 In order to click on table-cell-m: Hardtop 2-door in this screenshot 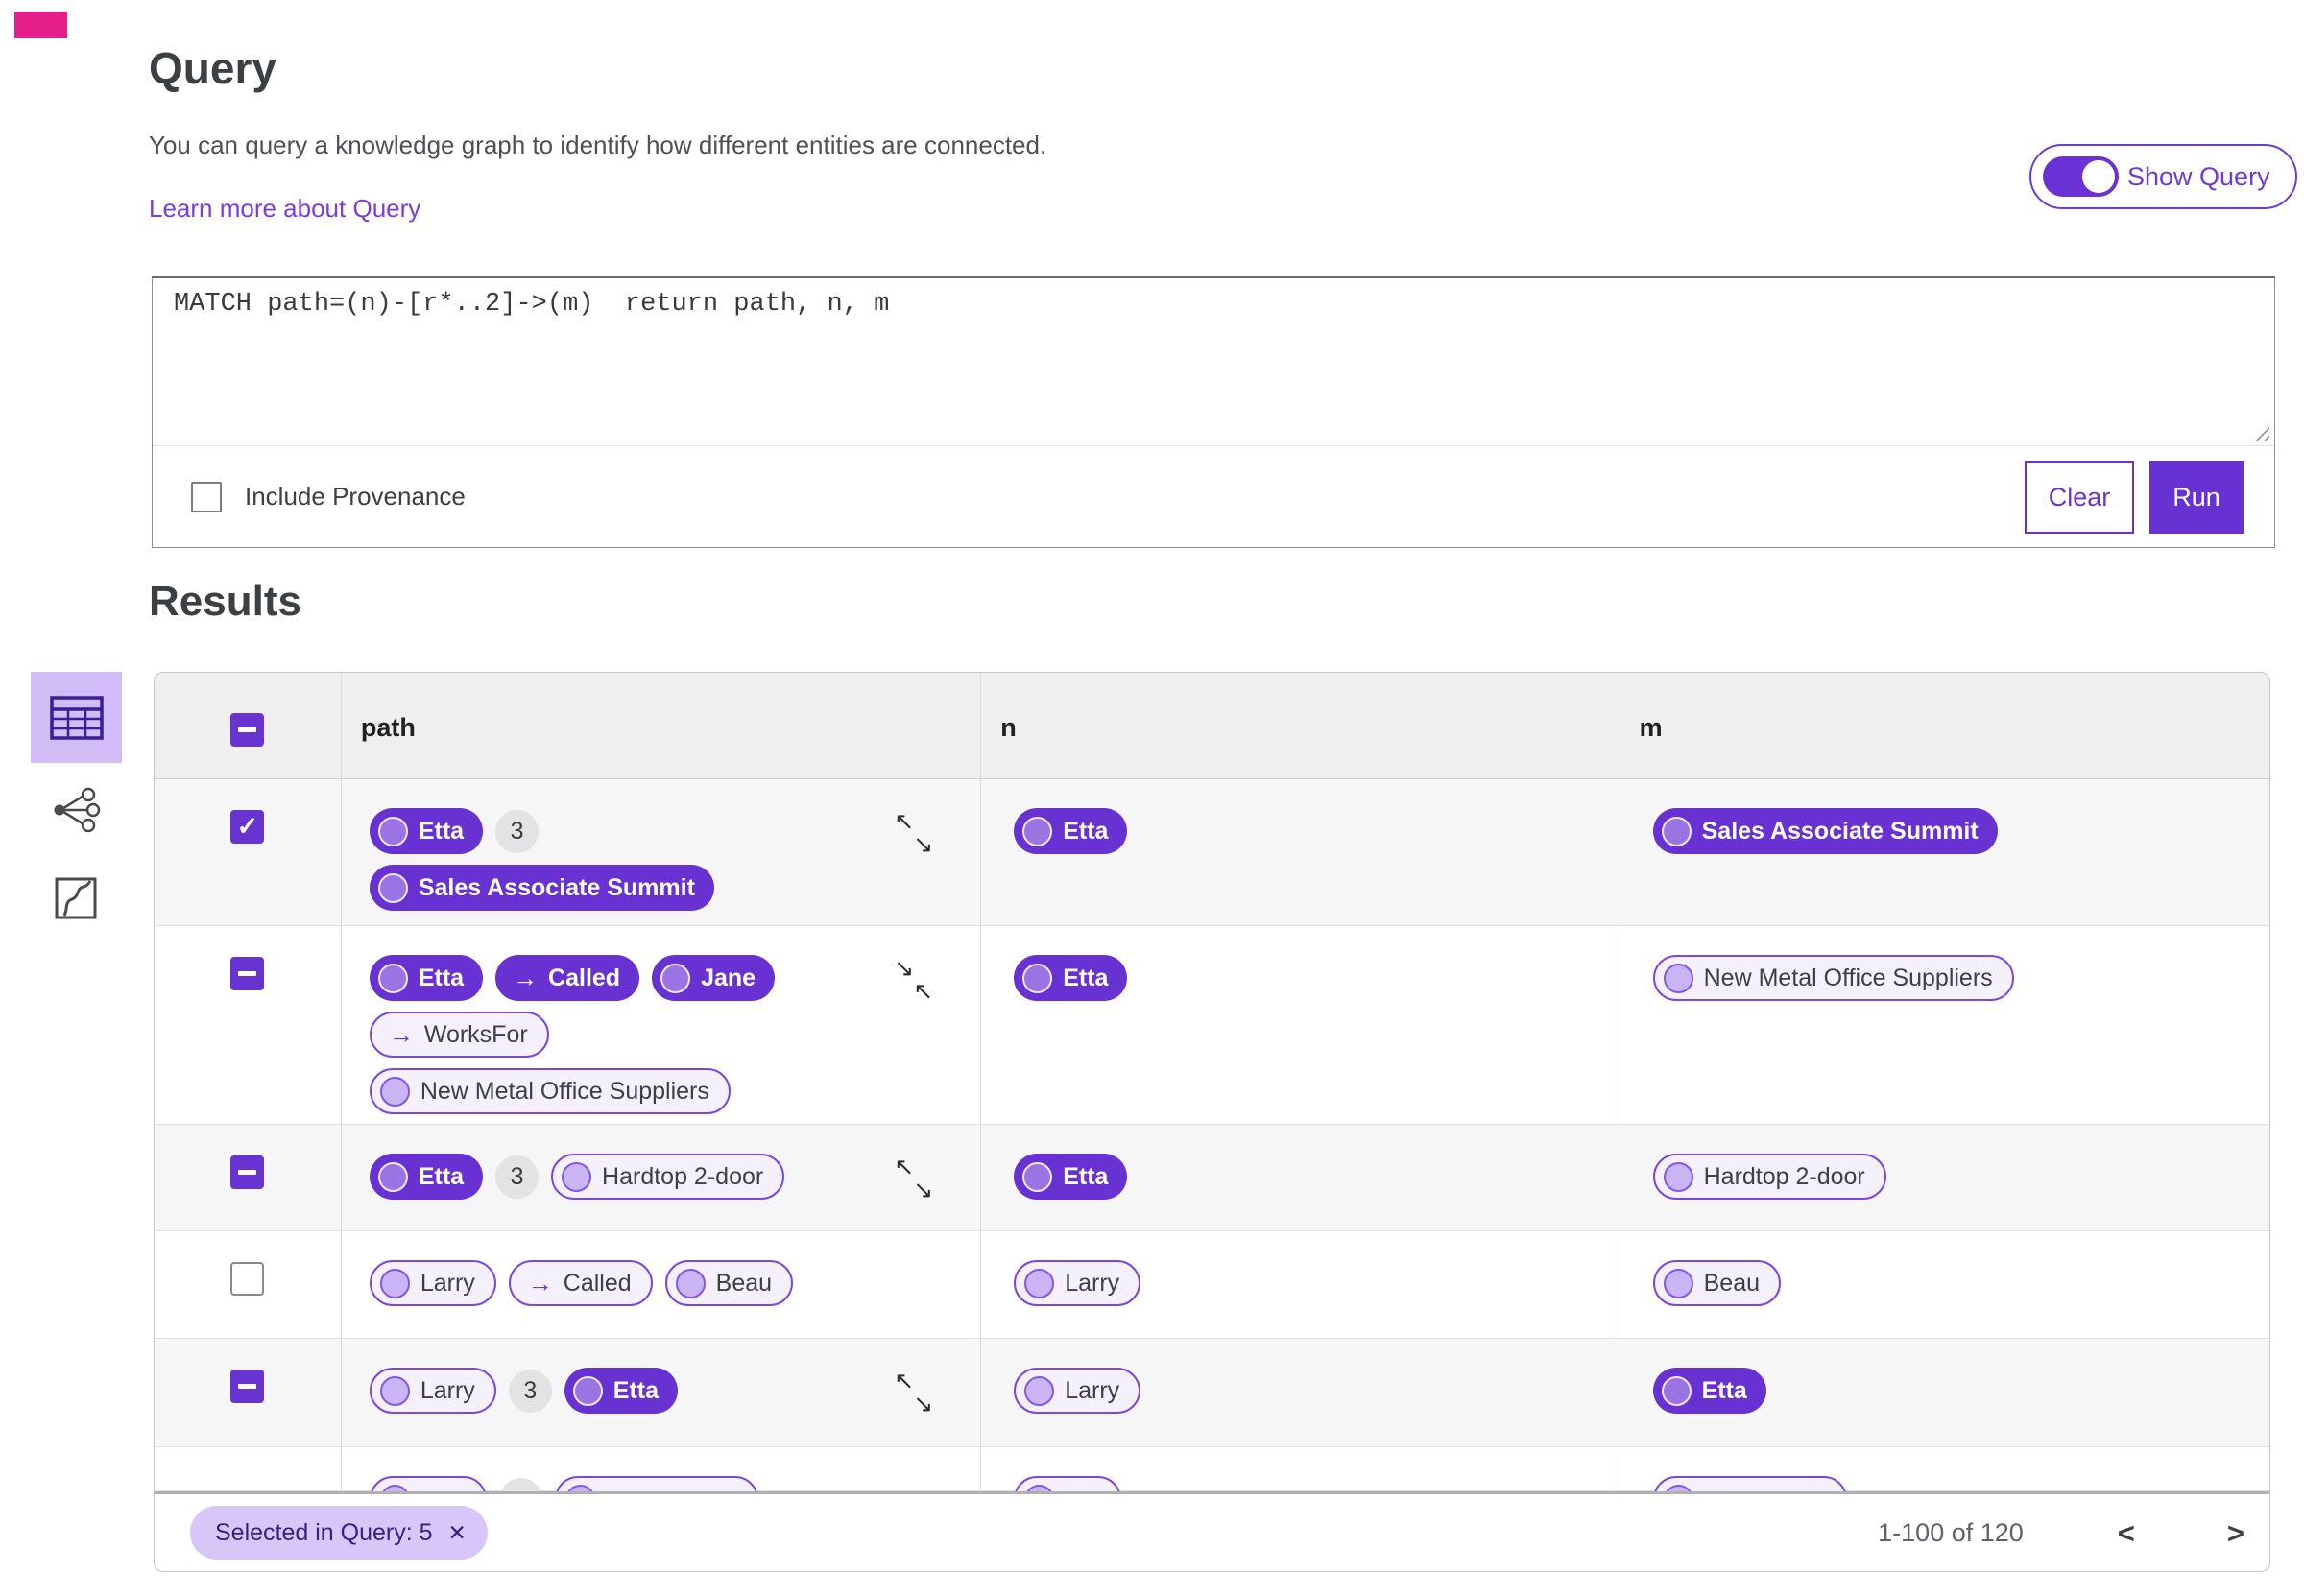, I will do `click(1944, 1177)`.